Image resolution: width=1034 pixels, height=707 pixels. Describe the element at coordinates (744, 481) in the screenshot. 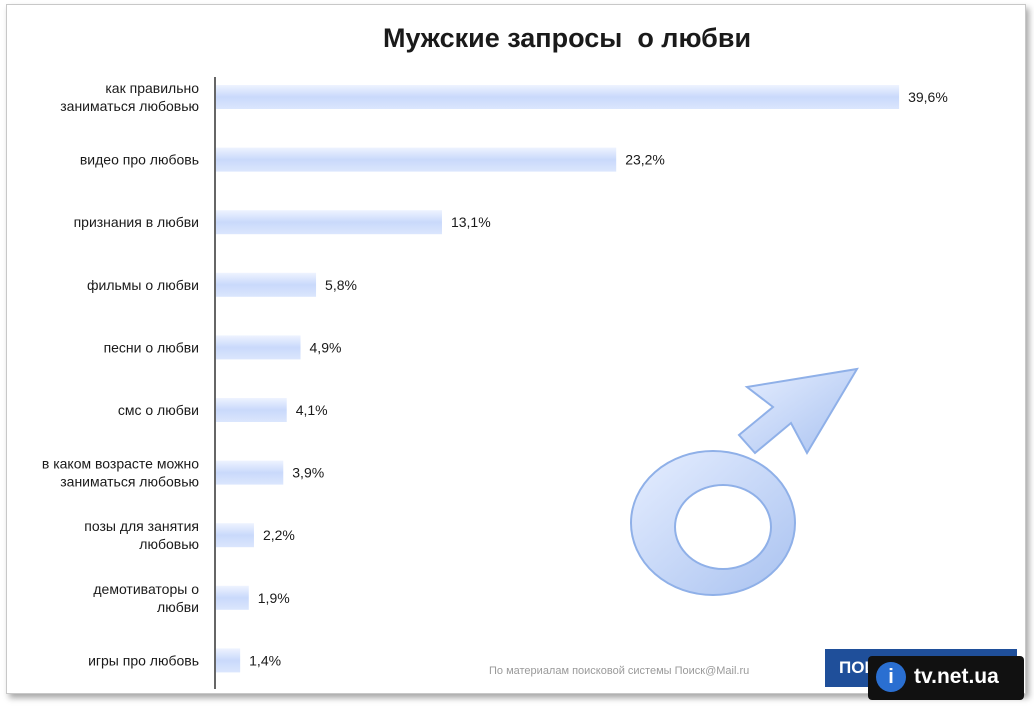

I see `male-symbol-icon` at that location.